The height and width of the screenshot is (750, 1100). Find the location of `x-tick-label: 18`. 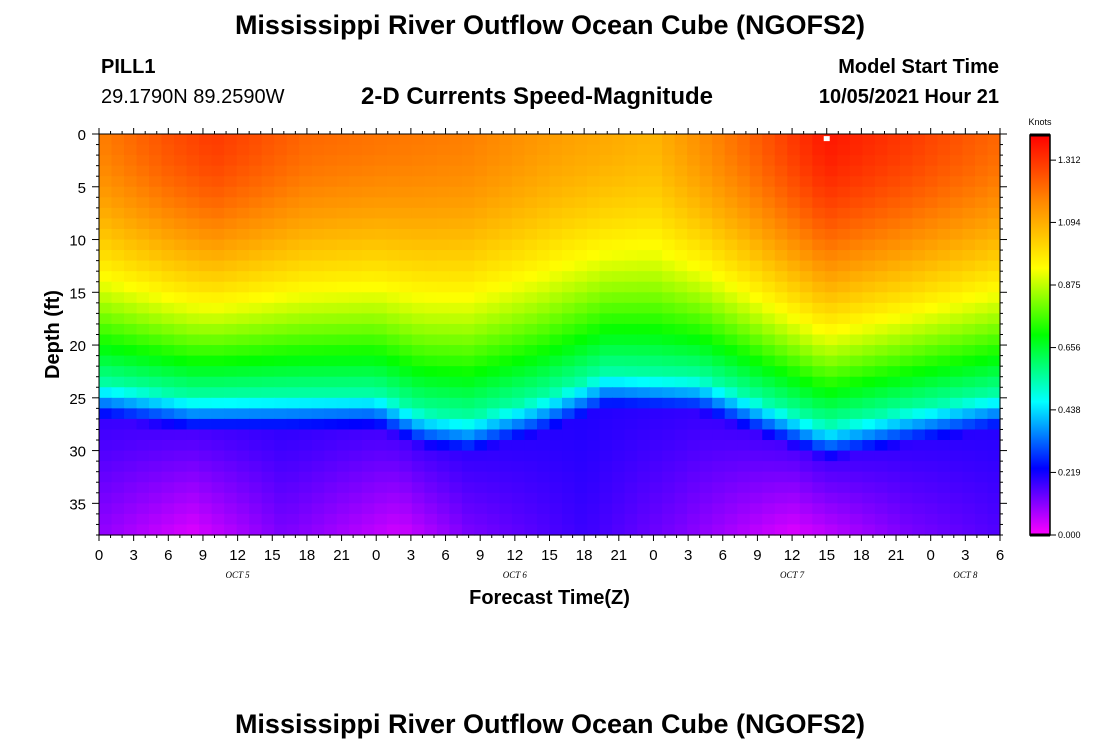

x-tick-label: 18 is located at coordinates (584, 555).